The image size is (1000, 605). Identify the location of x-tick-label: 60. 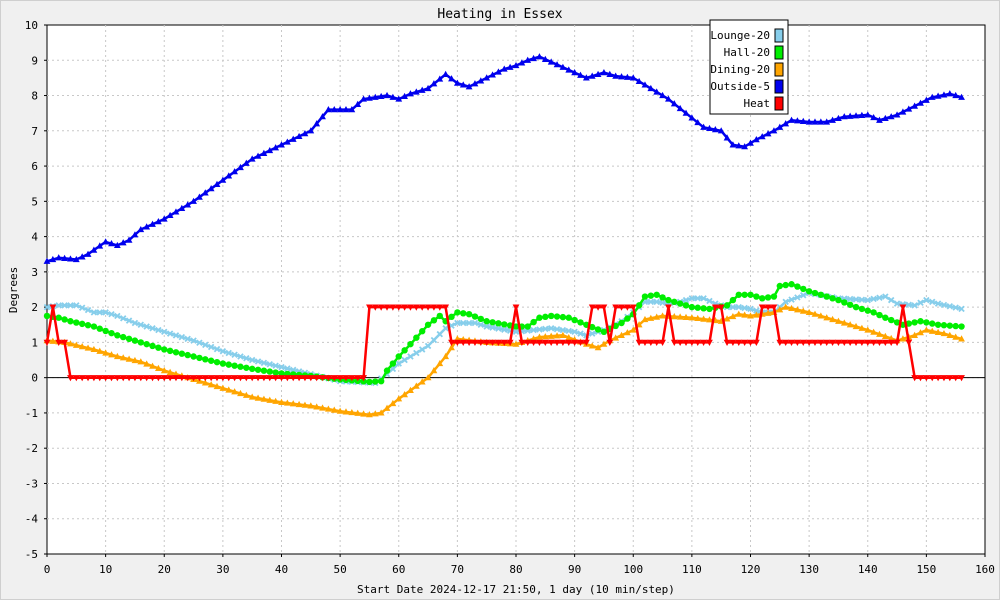
(398, 569).